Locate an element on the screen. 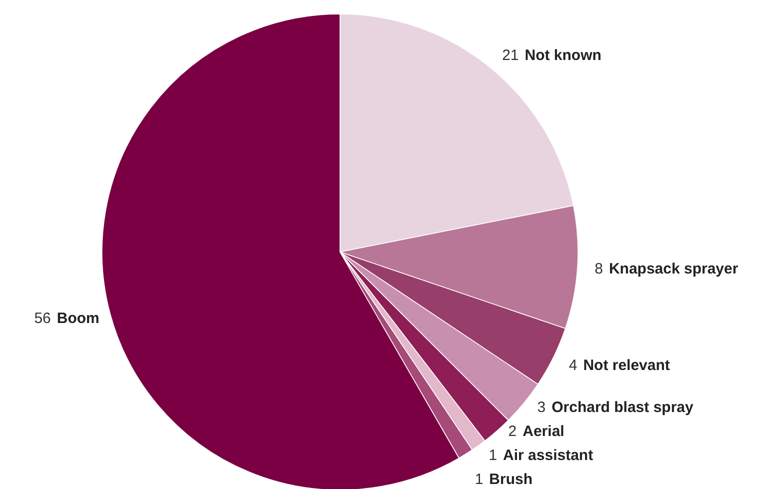 Image resolution: width=760 pixels, height=489 pixels. slice-label: Air assistant is located at coordinates (548, 455).